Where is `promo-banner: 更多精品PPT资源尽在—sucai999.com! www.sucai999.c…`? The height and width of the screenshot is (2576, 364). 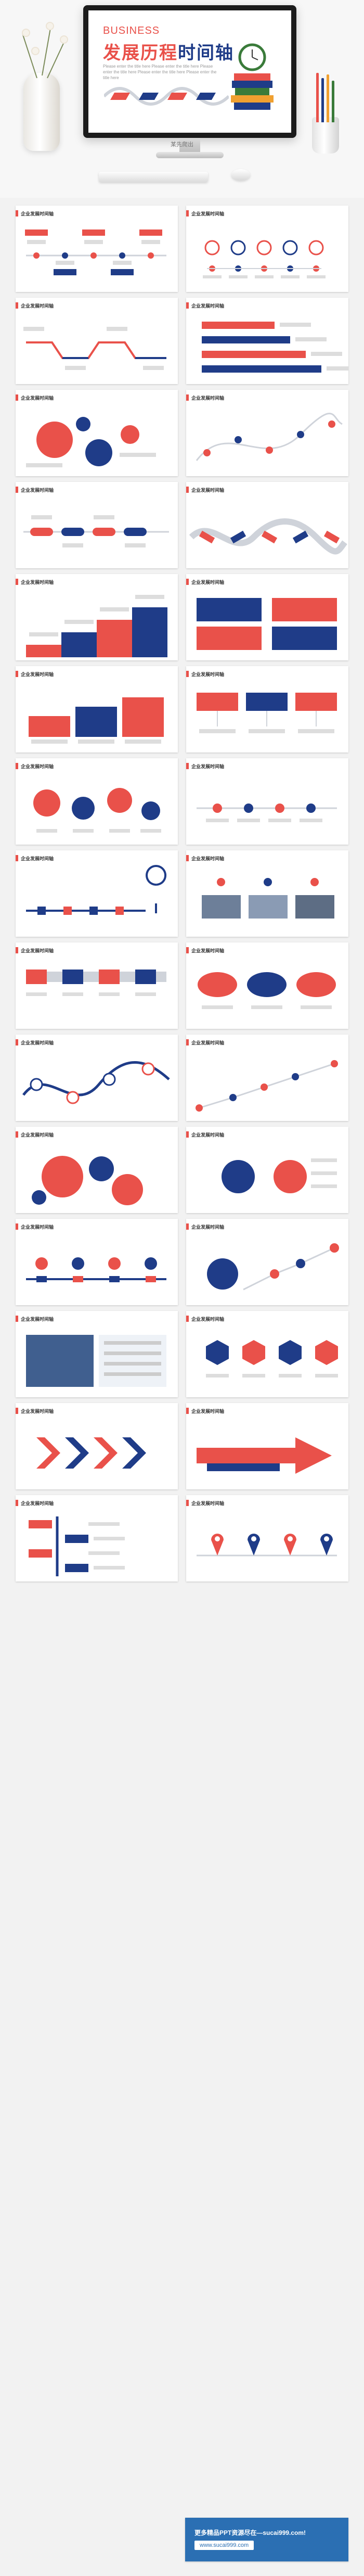 promo-banner: 更多精品PPT资源尽在—sucai999.com! www.sucai999.c… is located at coordinates (266, 2539).